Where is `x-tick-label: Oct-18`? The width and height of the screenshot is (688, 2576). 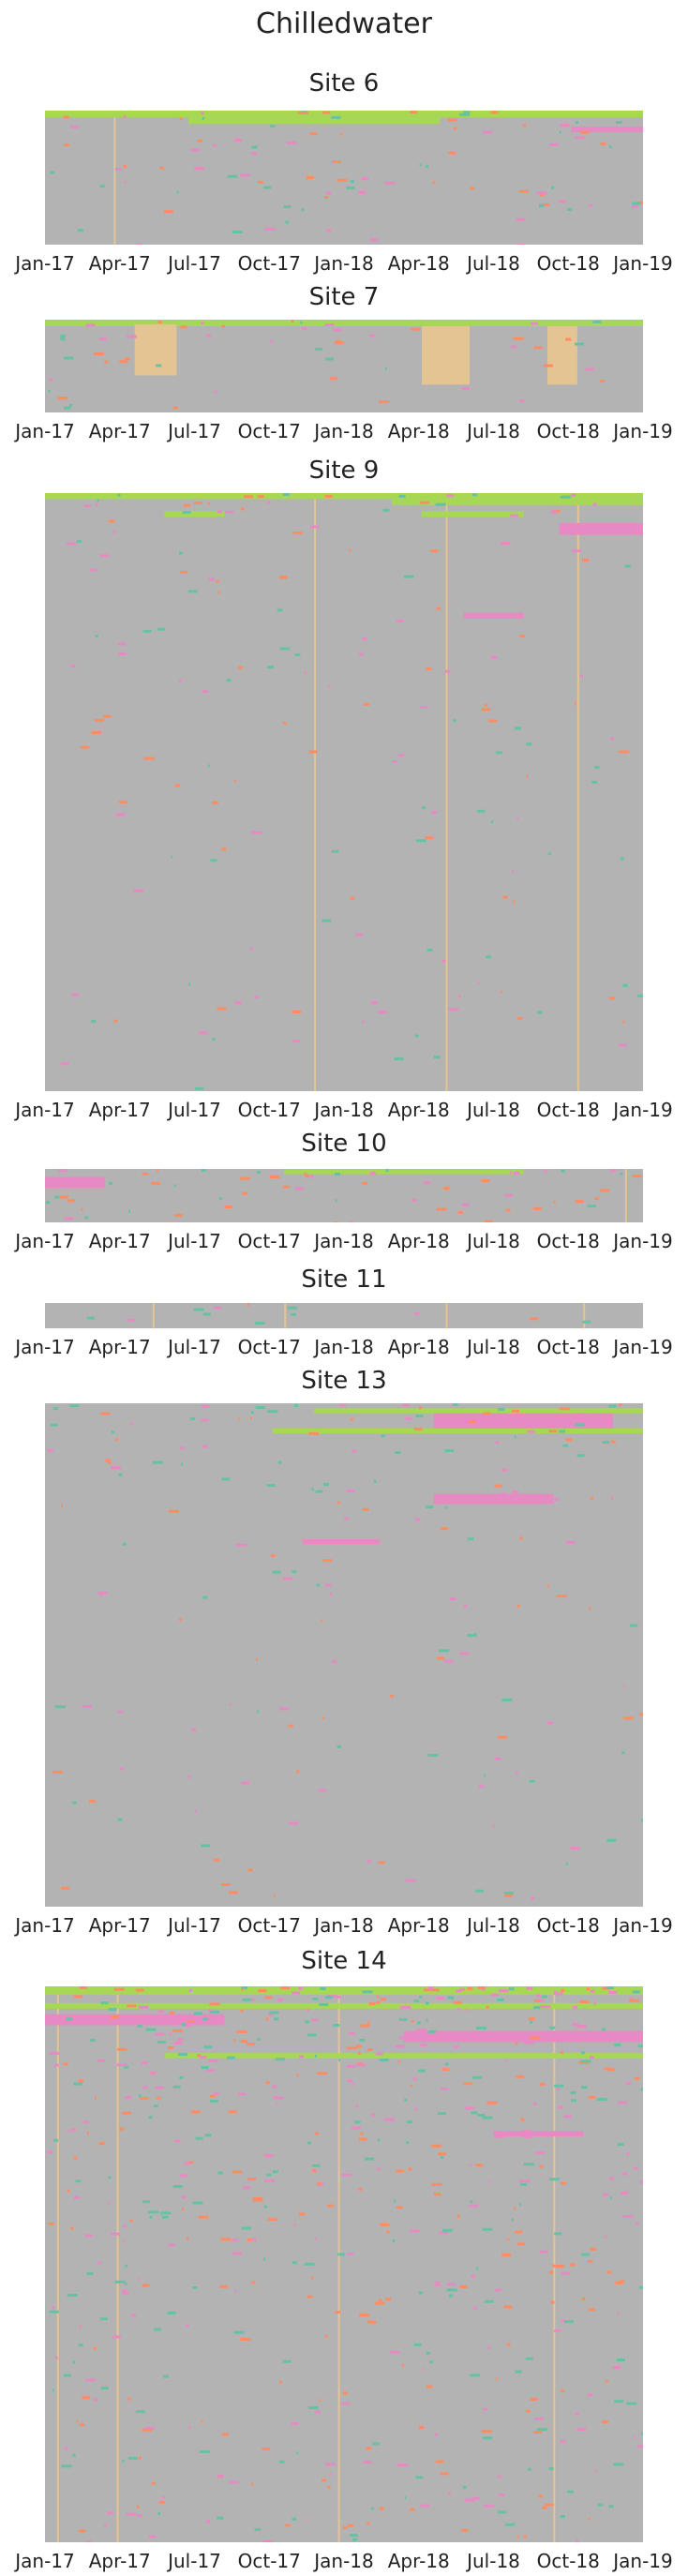
x-tick-label: Oct-18 is located at coordinates (568, 431).